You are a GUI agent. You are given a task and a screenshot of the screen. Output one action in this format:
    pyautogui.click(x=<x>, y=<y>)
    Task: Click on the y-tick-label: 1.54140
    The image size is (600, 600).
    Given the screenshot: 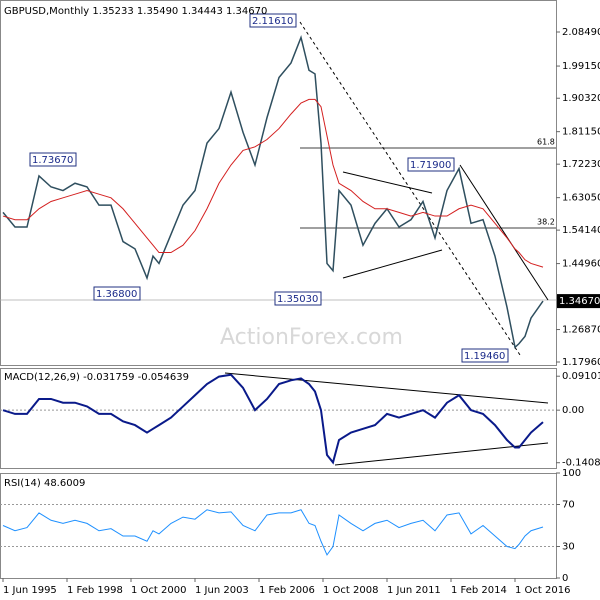 What is the action you would take?
    pyautogui.click(x=581, y=230)
    